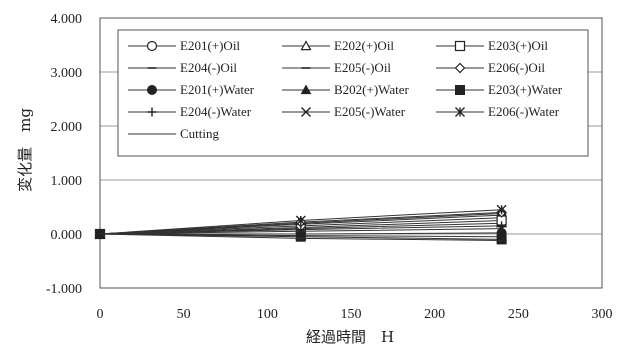 This screenshot has height=352, width=617. What do you see at coordinates (210, 45) in the screenshot?
I see `legend-label: E201(+)Oil` at bounding box center [210, 45].